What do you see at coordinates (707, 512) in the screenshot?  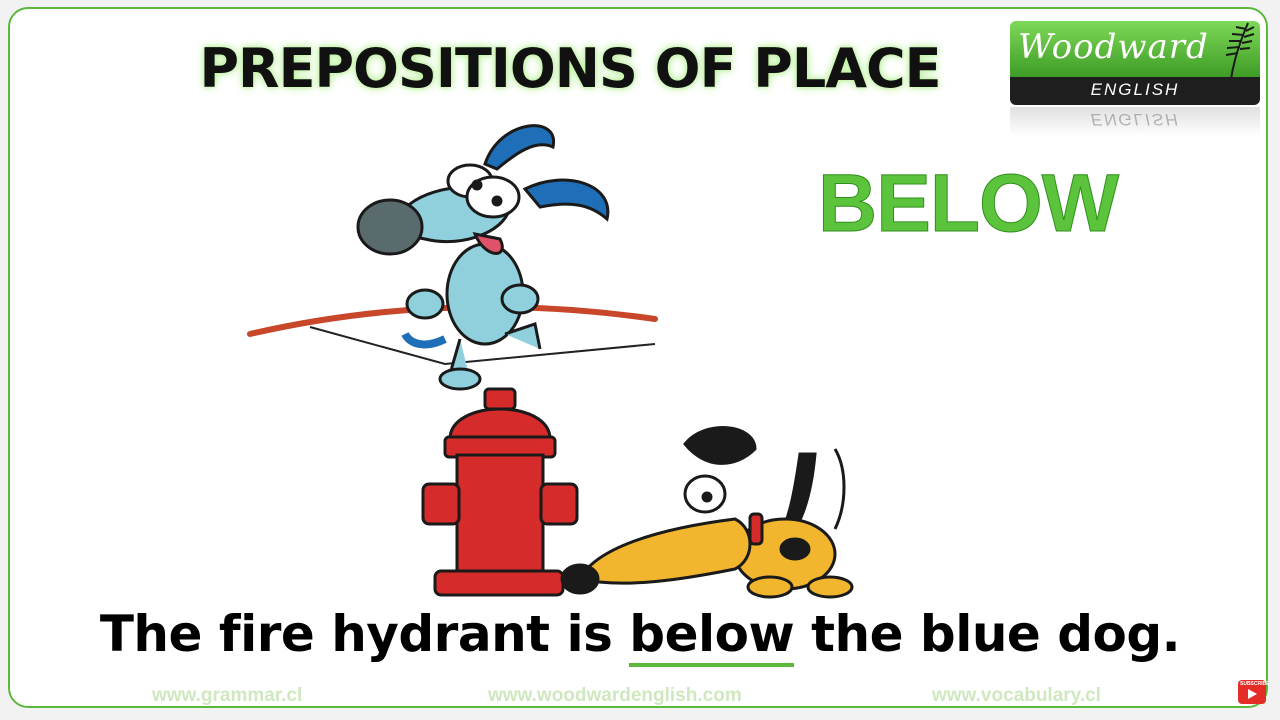 I see `yellow-dog` at bounding box center [707, 512].